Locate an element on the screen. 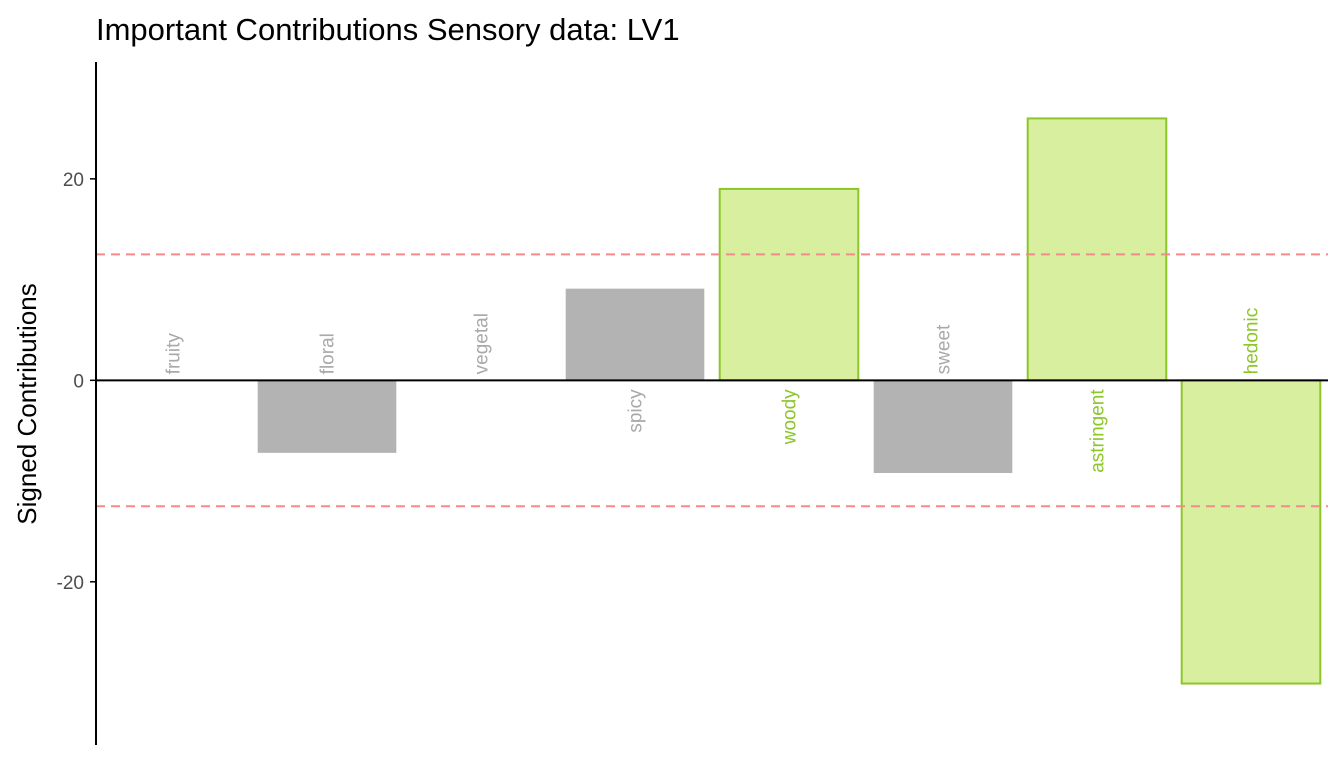 This screenshot has width=1344, height=768. bar-woody is located at coordinates (789, 284).